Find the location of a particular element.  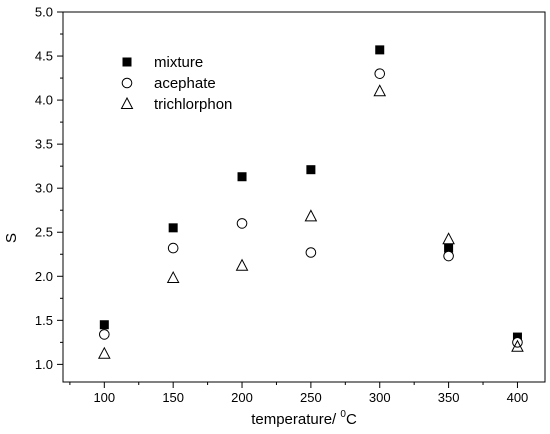

x-axis-label-superscript: 0 is located at coordinates (343, 414).